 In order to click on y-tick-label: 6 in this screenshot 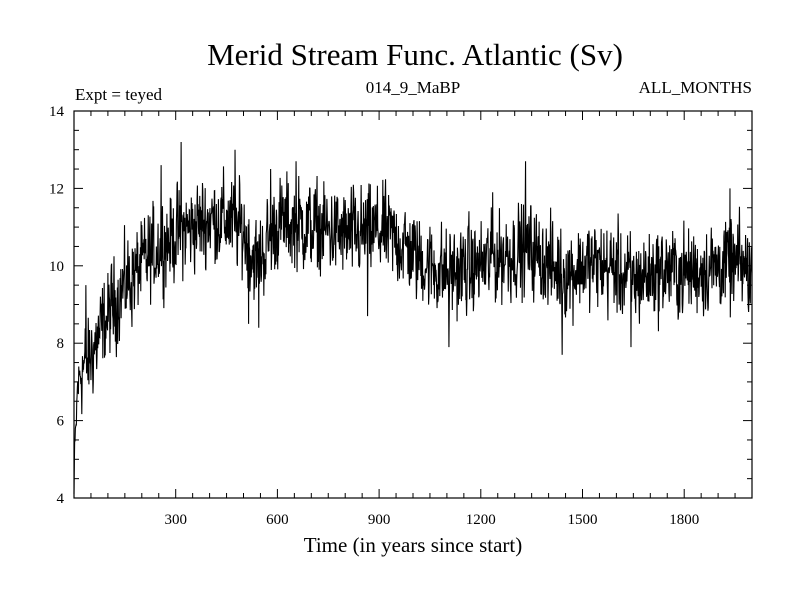, I will do `click(61, 422)`.